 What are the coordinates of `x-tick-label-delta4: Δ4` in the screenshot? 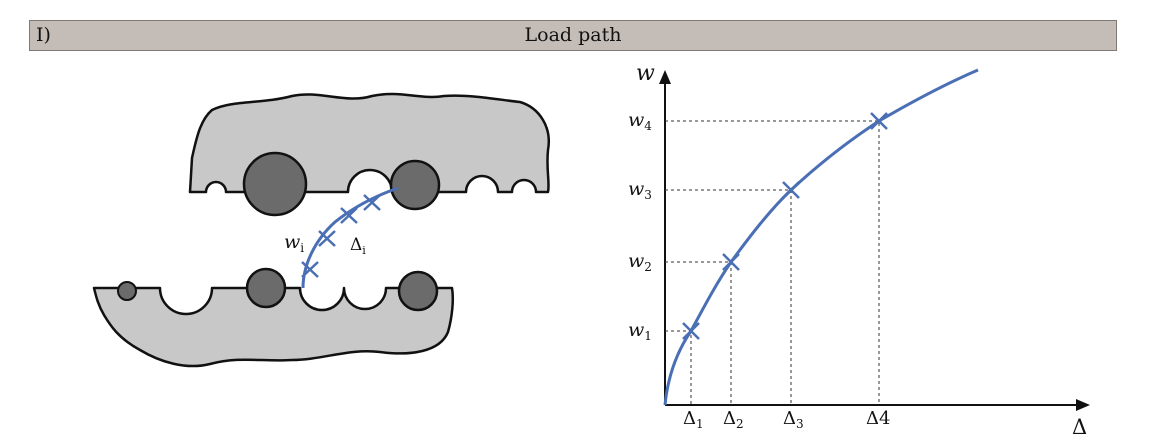 It's located at (878, 418).